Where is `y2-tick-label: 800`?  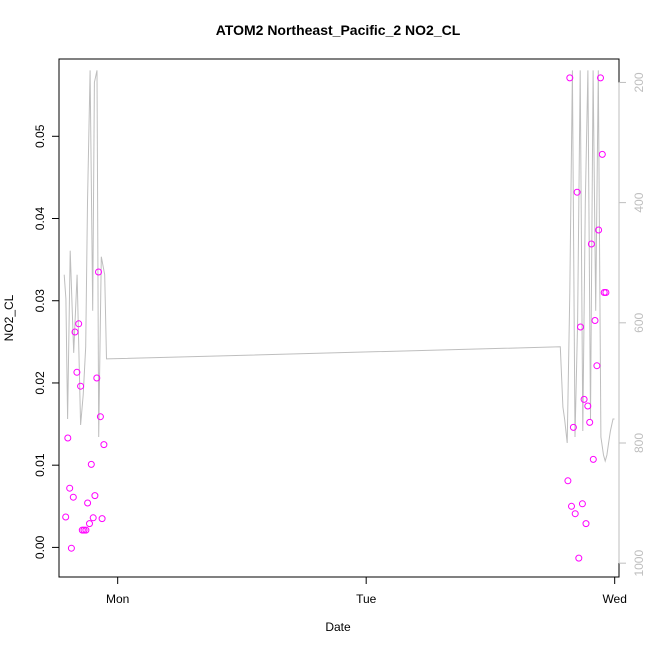 y2-tick-label: 800 is located at coordinates (639, 443).